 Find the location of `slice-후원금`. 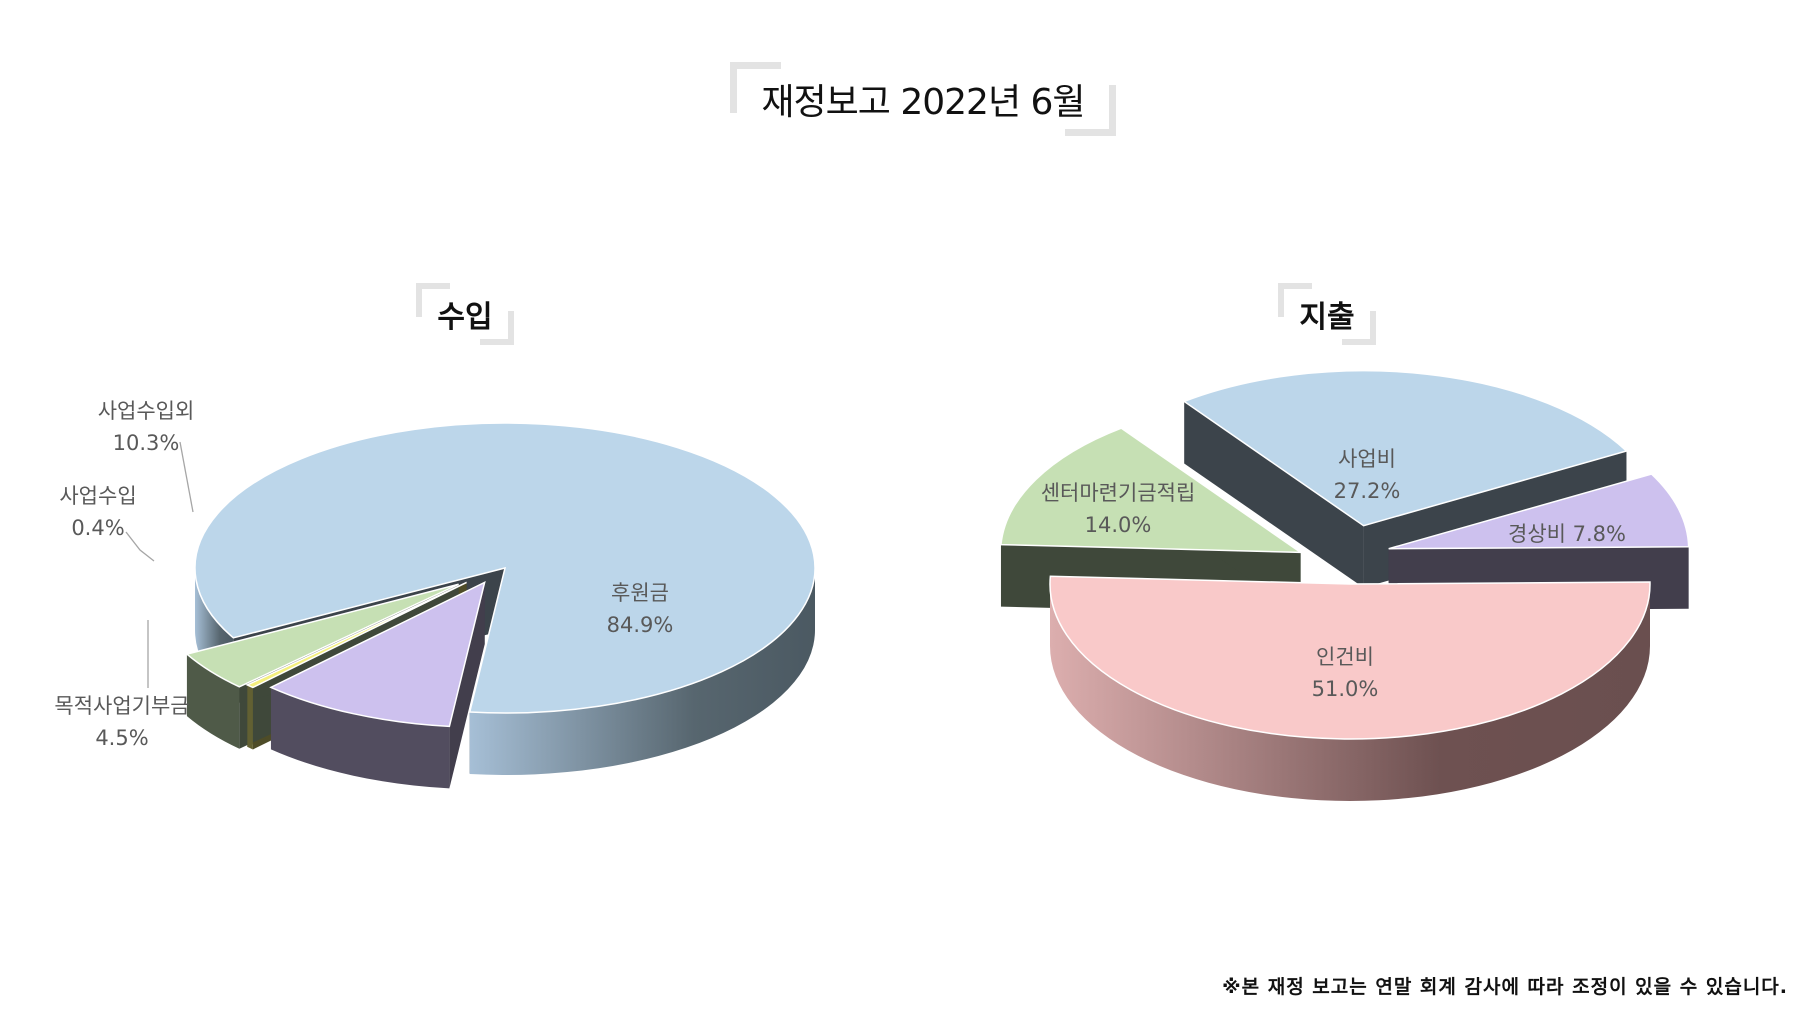

slice-후원금 is located at coordinates (505, 568).